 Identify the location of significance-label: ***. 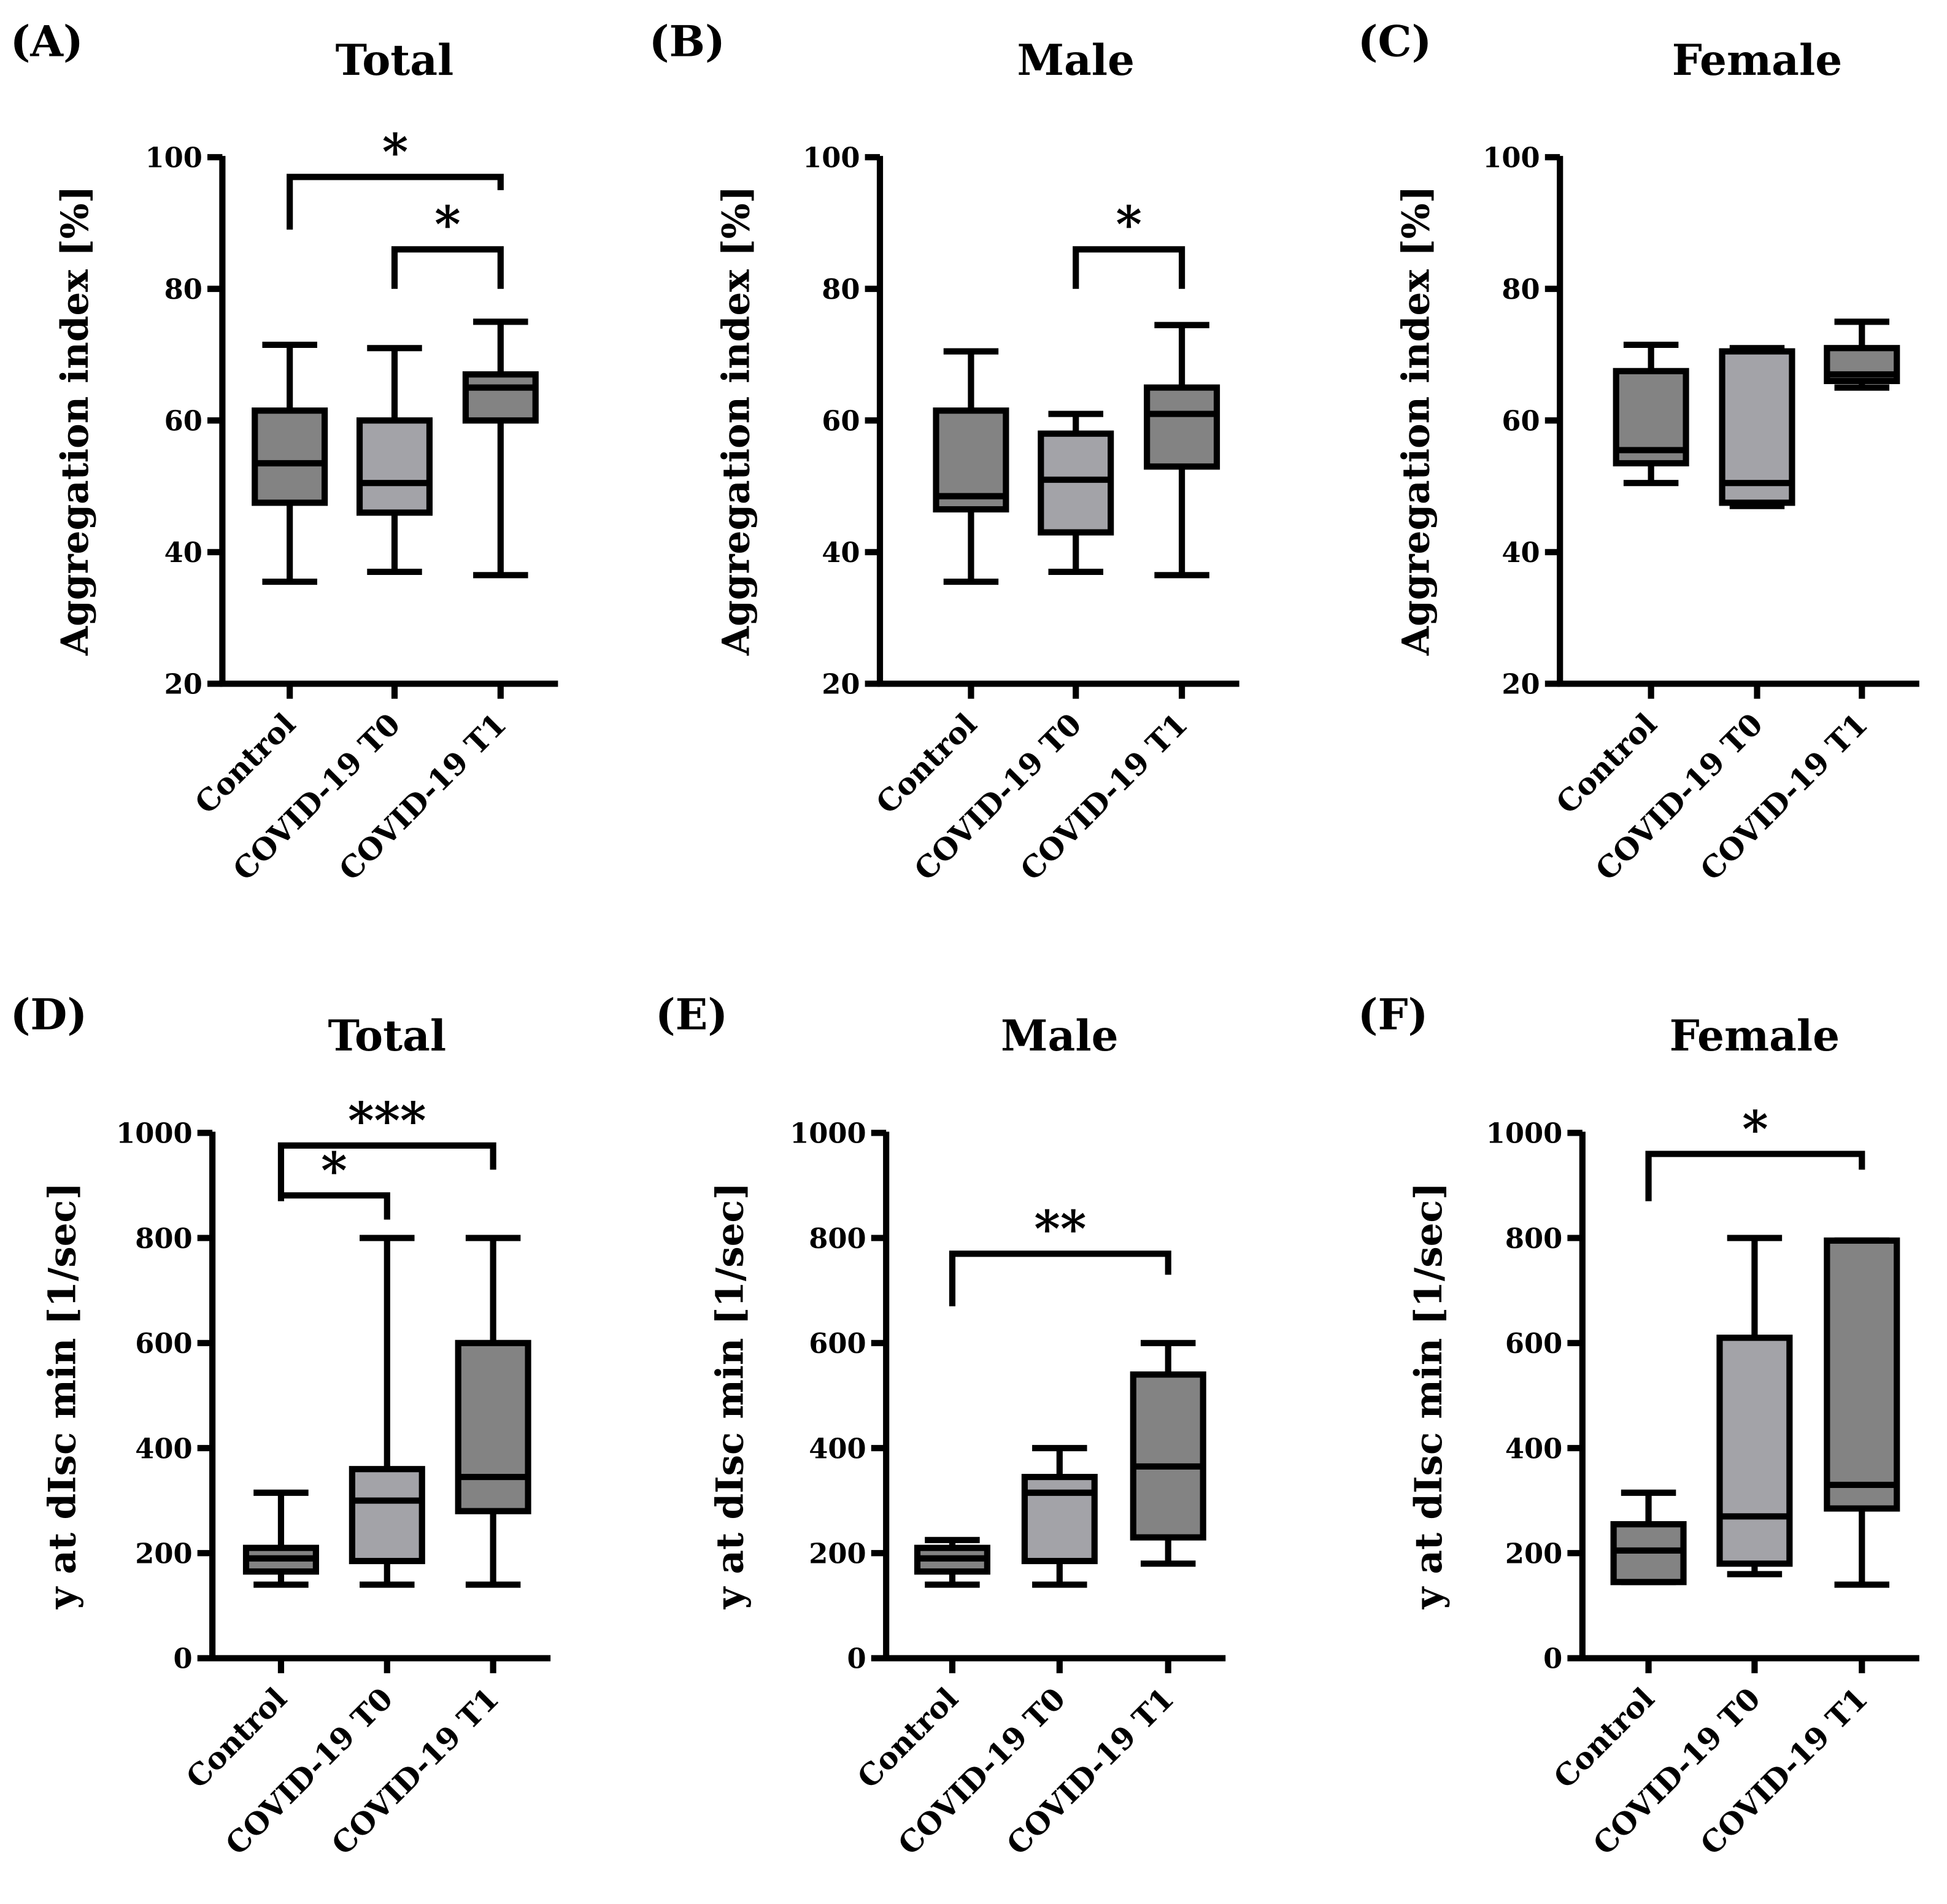
(387, 1121).